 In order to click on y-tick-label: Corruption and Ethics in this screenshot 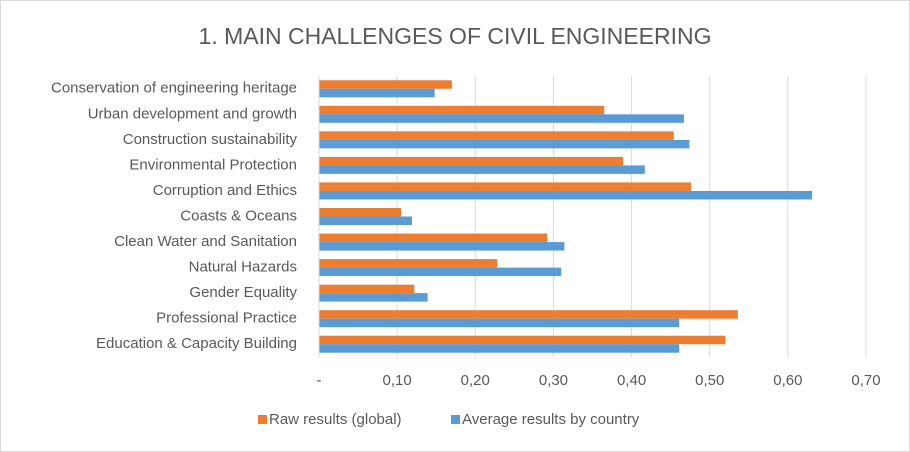, I will do `click(225, 190)`.